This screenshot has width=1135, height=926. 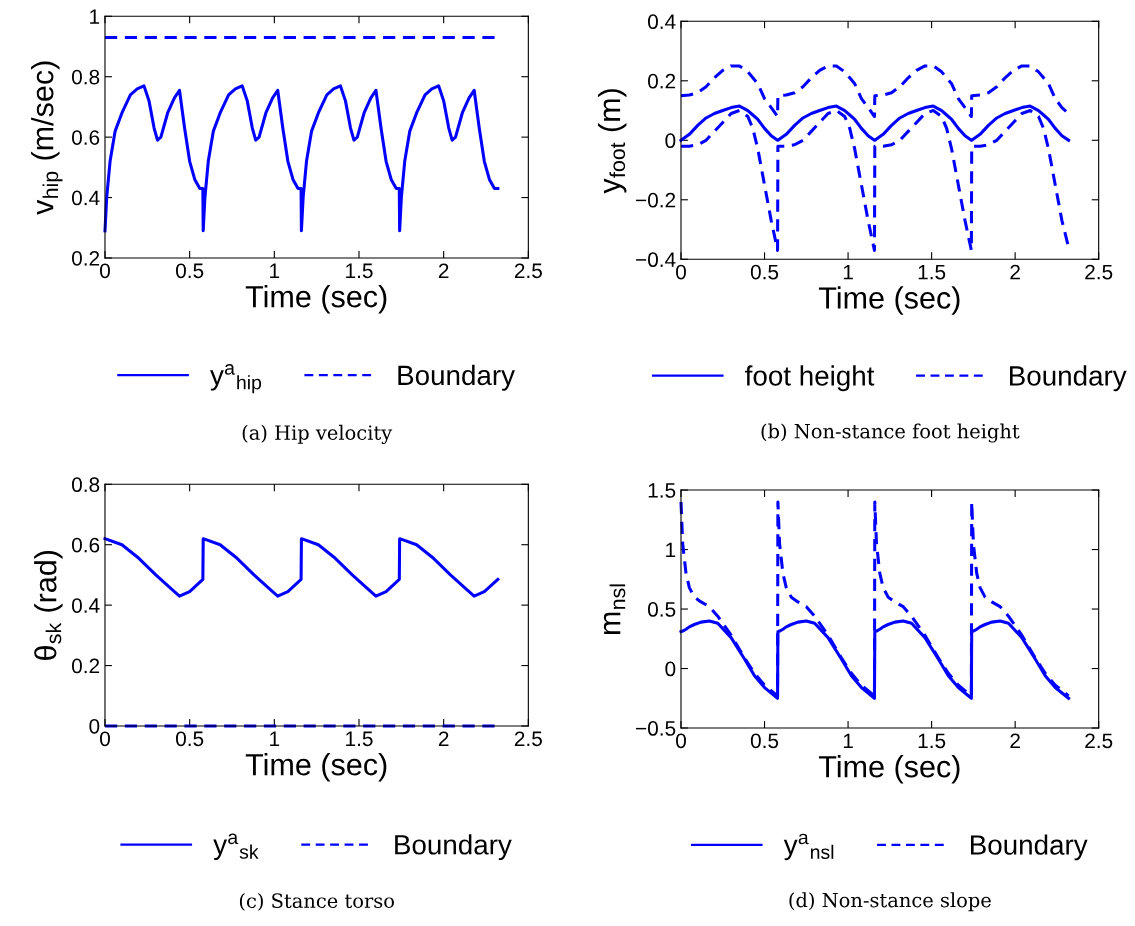 I want to click on y-tick-label: −0.5, so click(x=656, y=728).